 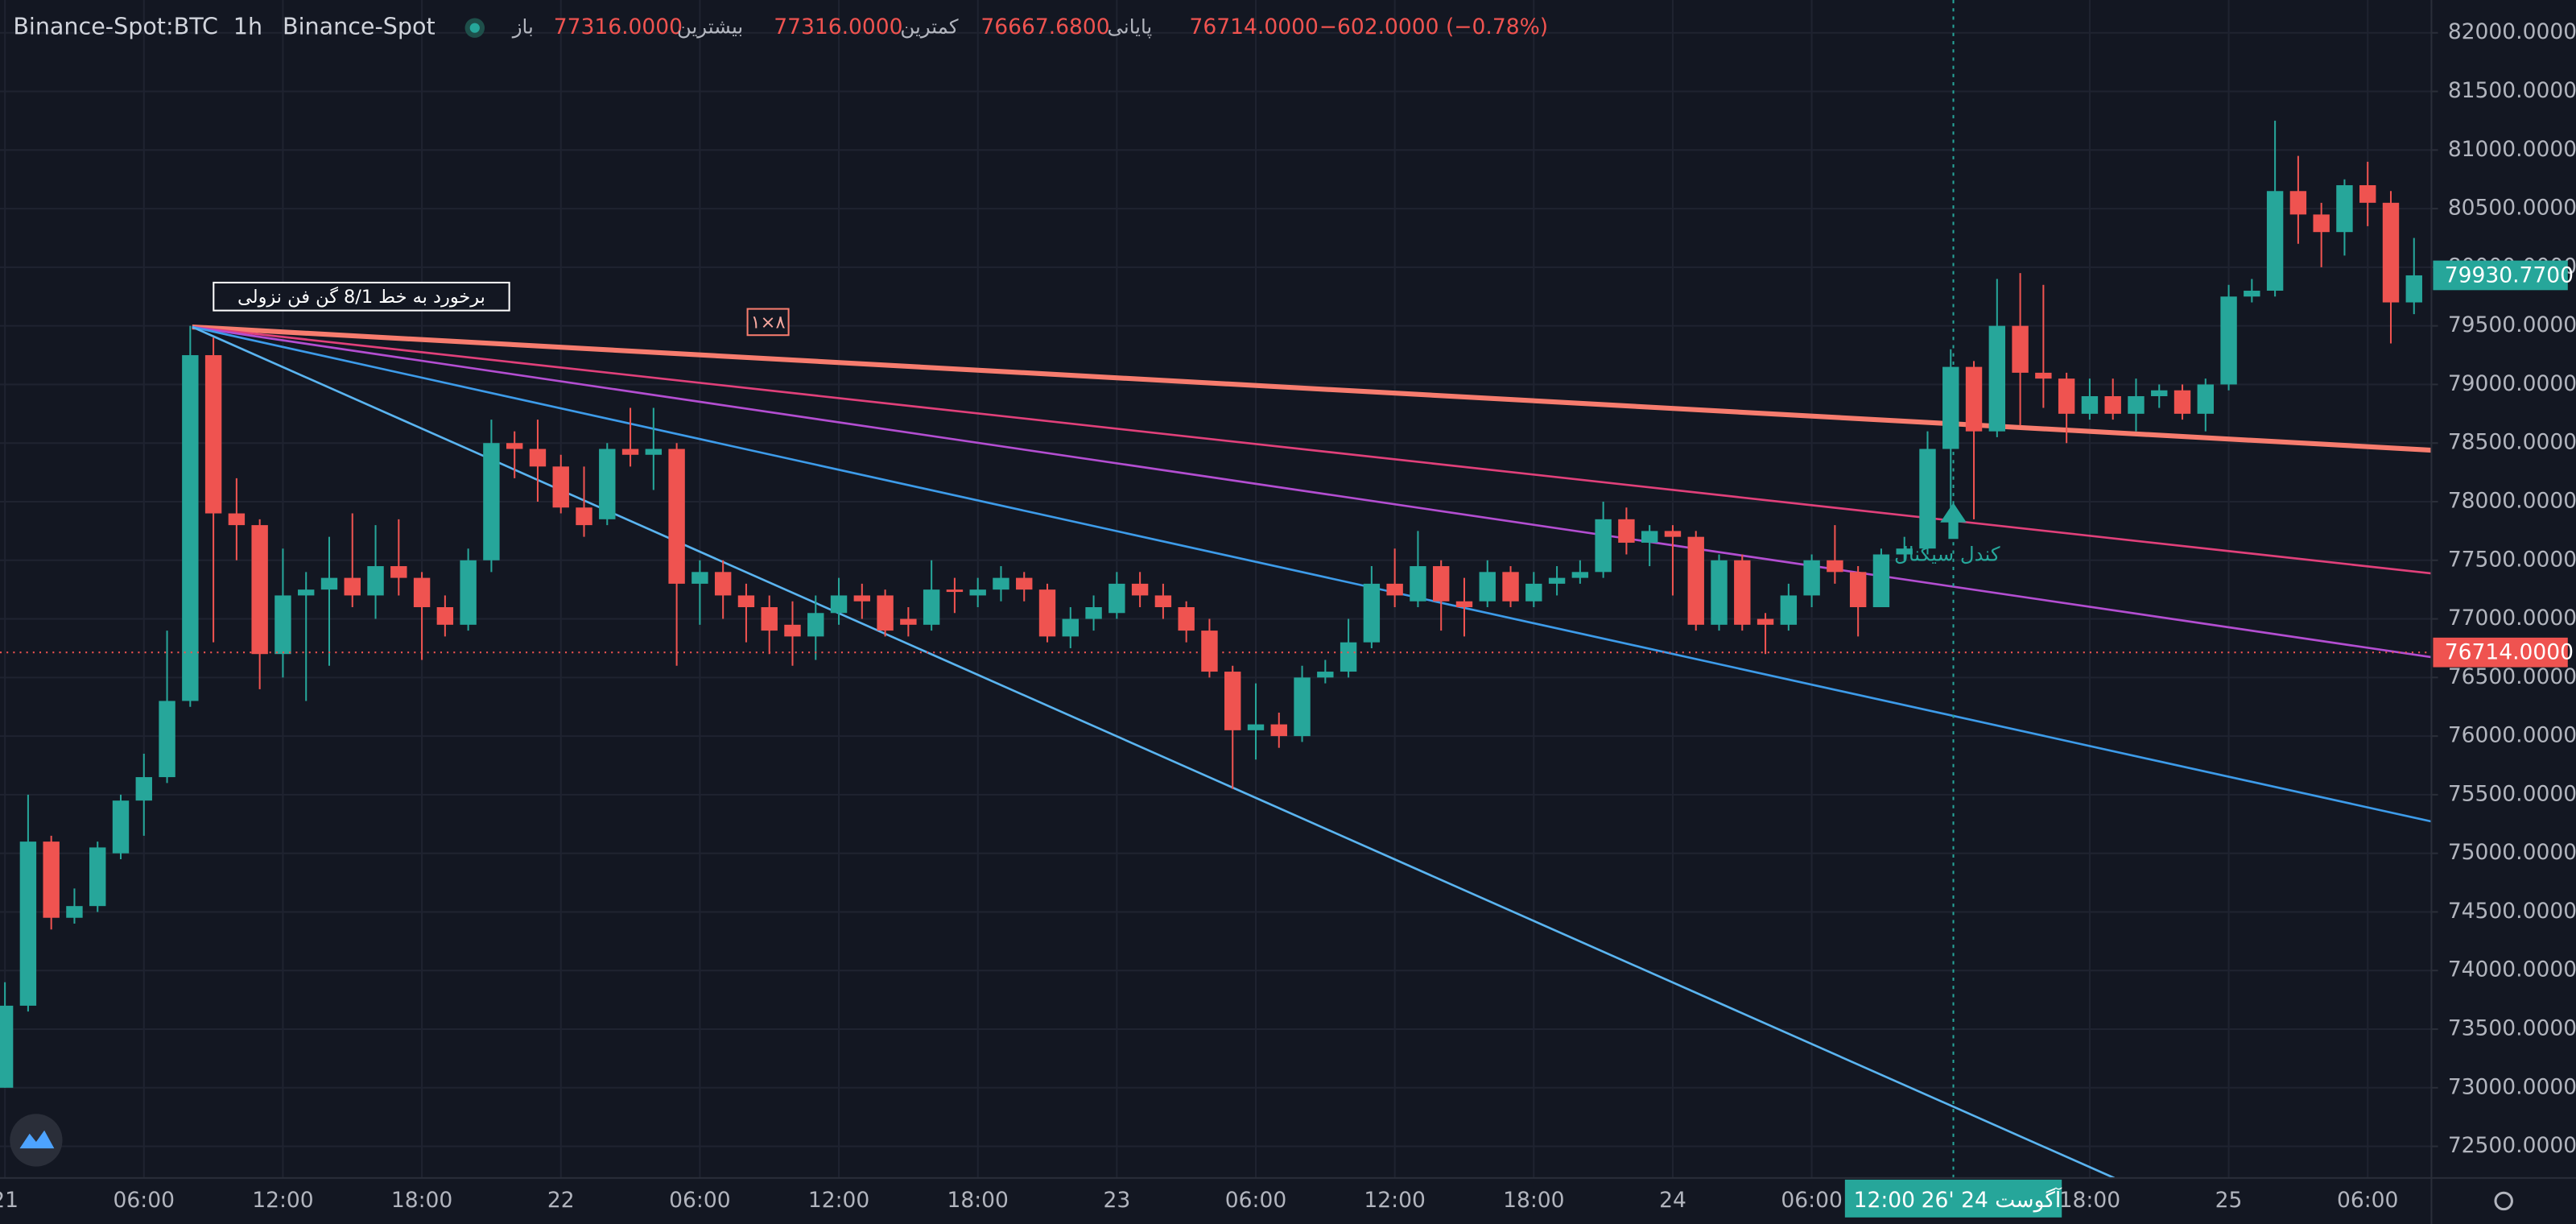 What do you see at coordinates (522, 27) in the screenshot?
I see `legend-label: باز` at bounding box center [522, 27].